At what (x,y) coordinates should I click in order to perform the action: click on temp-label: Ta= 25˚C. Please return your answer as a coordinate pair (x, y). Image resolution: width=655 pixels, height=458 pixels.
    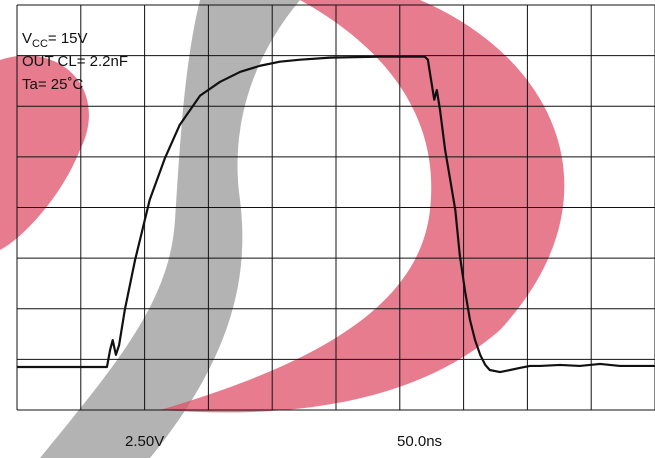
    Looking at the image, I should click on (52, 84).